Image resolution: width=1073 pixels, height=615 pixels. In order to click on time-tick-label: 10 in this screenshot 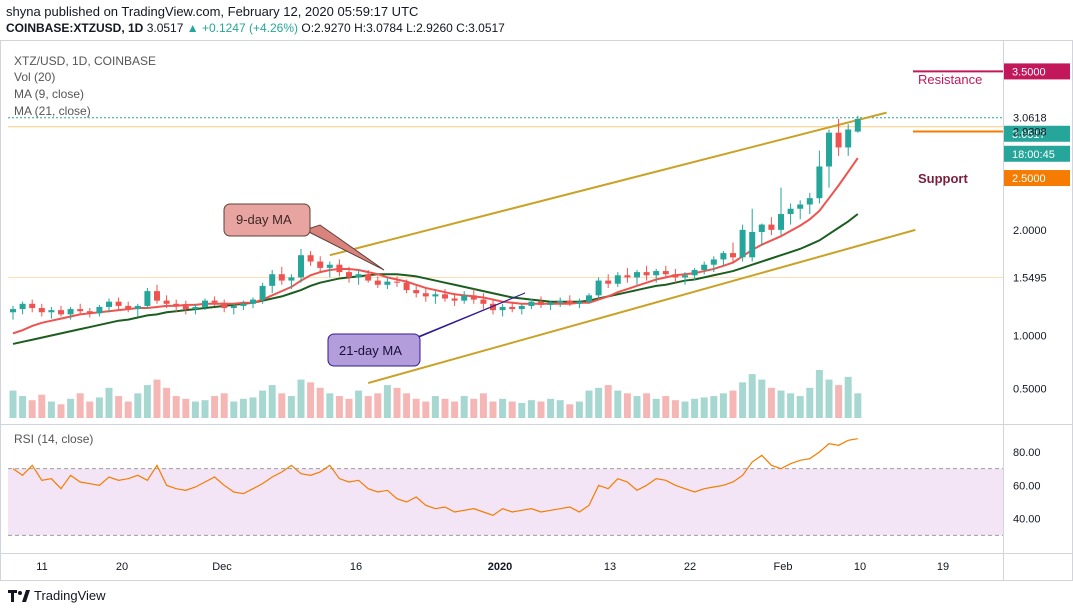, I will do `click(860, 567)`.